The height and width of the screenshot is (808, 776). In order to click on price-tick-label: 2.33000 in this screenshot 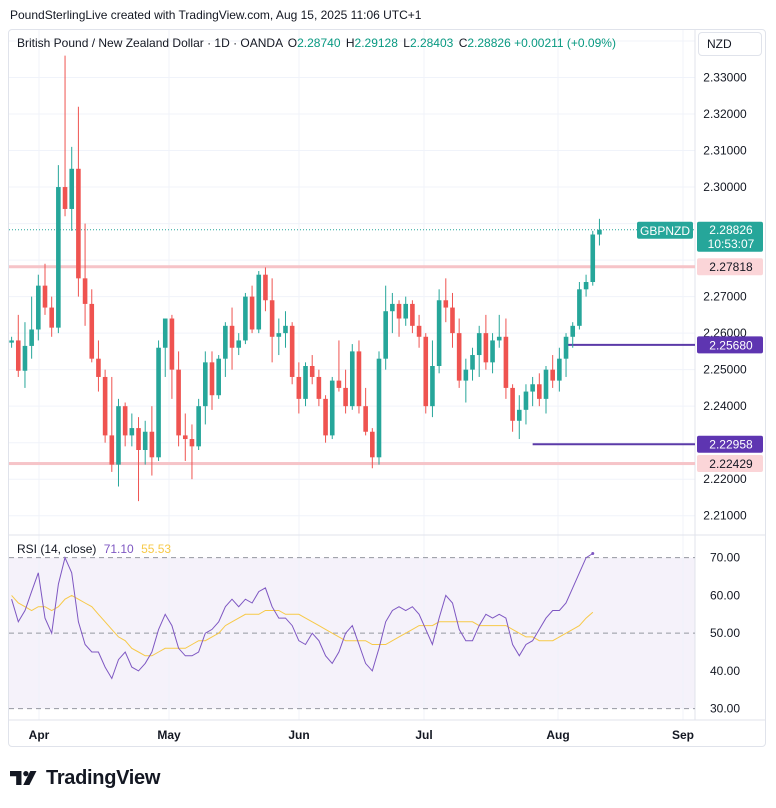, I will do `click(725, 77)`.